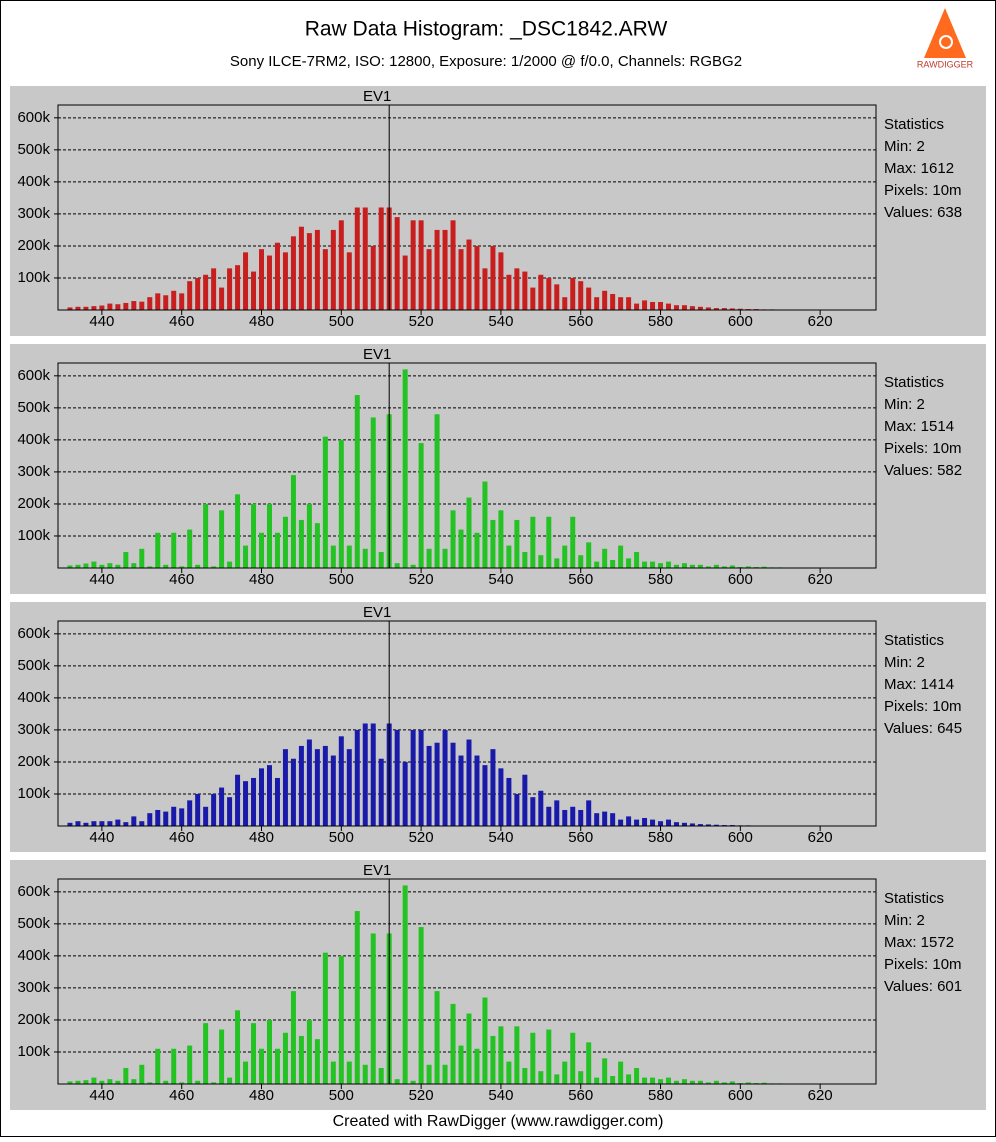 The width and height of the screenshot is (996, 1142). I want to click on x-tick-label: 580, so click(660, 1095).